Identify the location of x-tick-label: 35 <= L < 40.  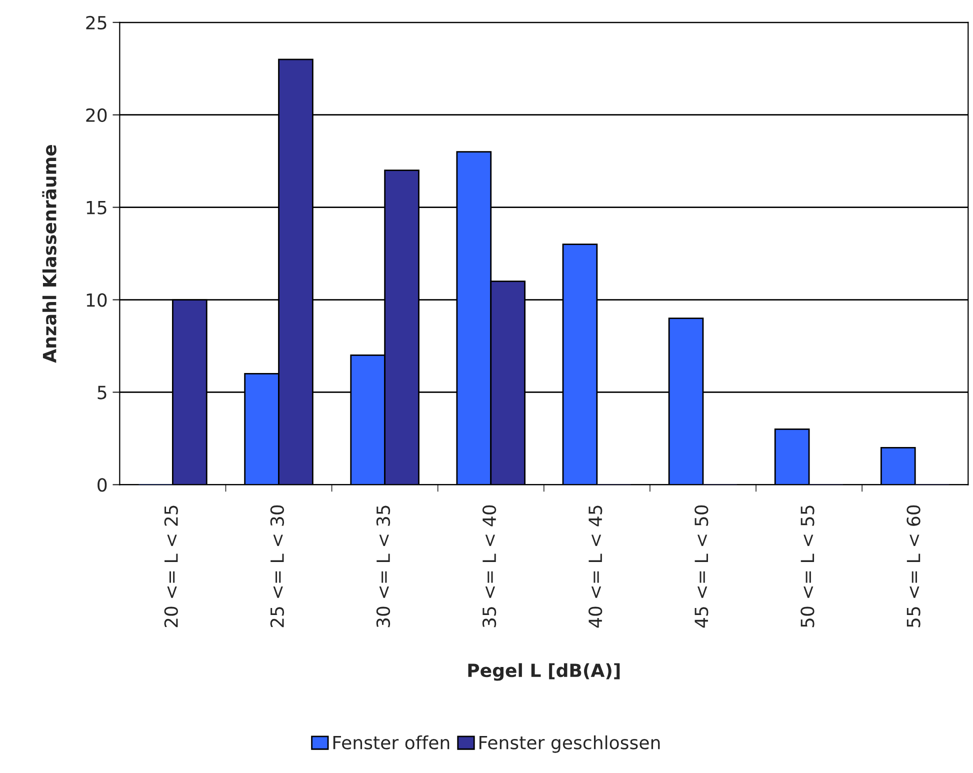
(489, 566).